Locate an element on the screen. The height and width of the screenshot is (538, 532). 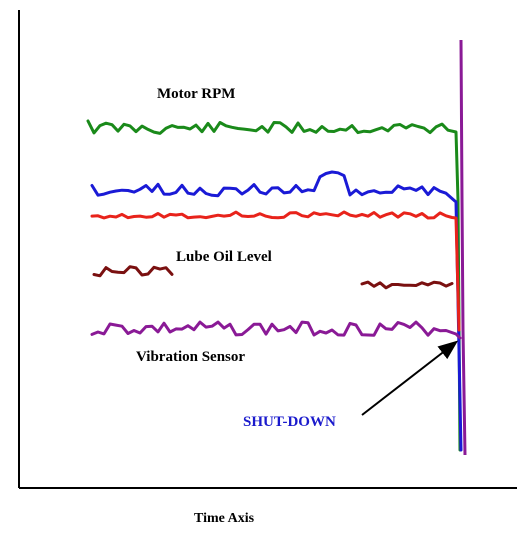
shutdown-arrow is located at coordinates (410, 378).